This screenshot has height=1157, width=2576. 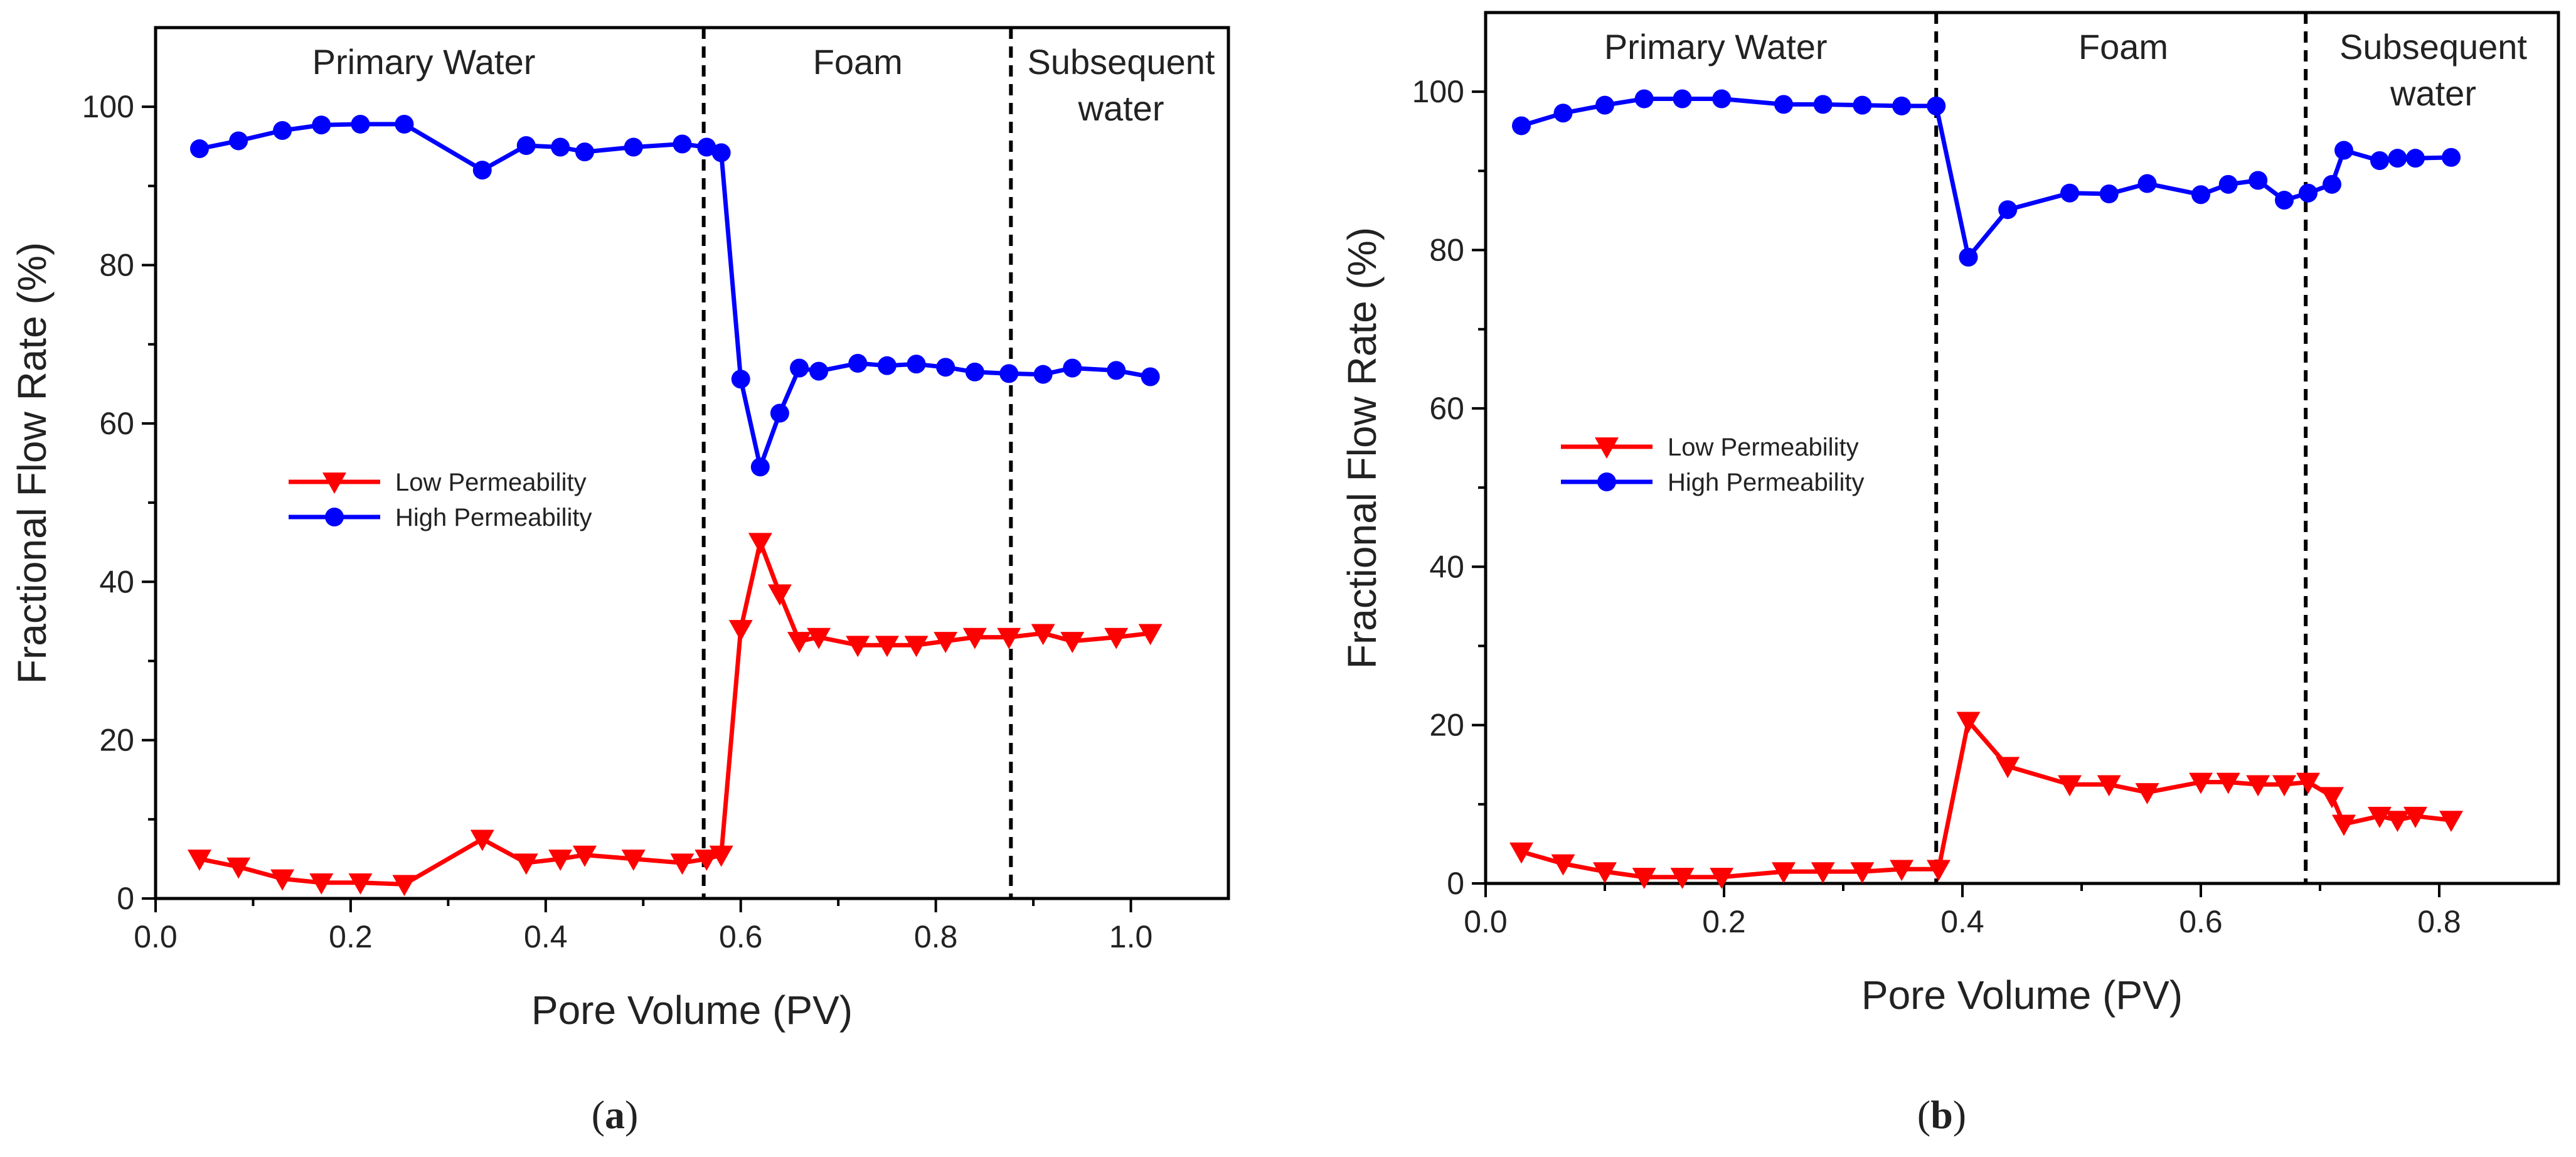 I want to click on x-axis-title: Pore Volume (PV), so click(x=2022, y=995).